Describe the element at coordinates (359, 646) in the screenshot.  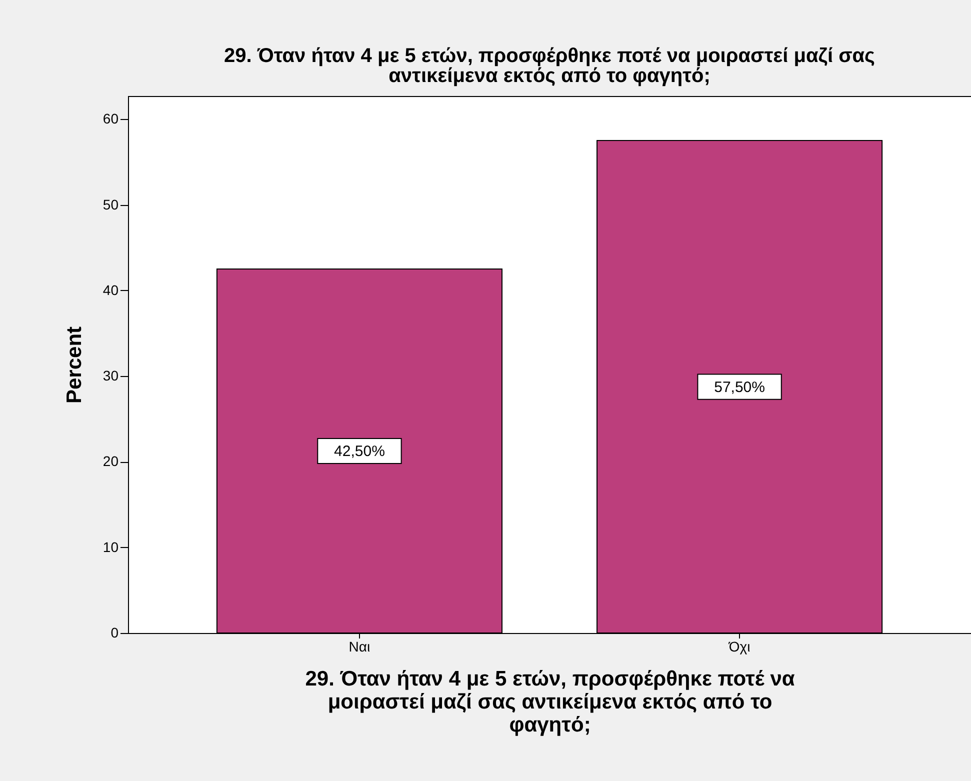
I see `x-tick-label: Ναι` at that location.